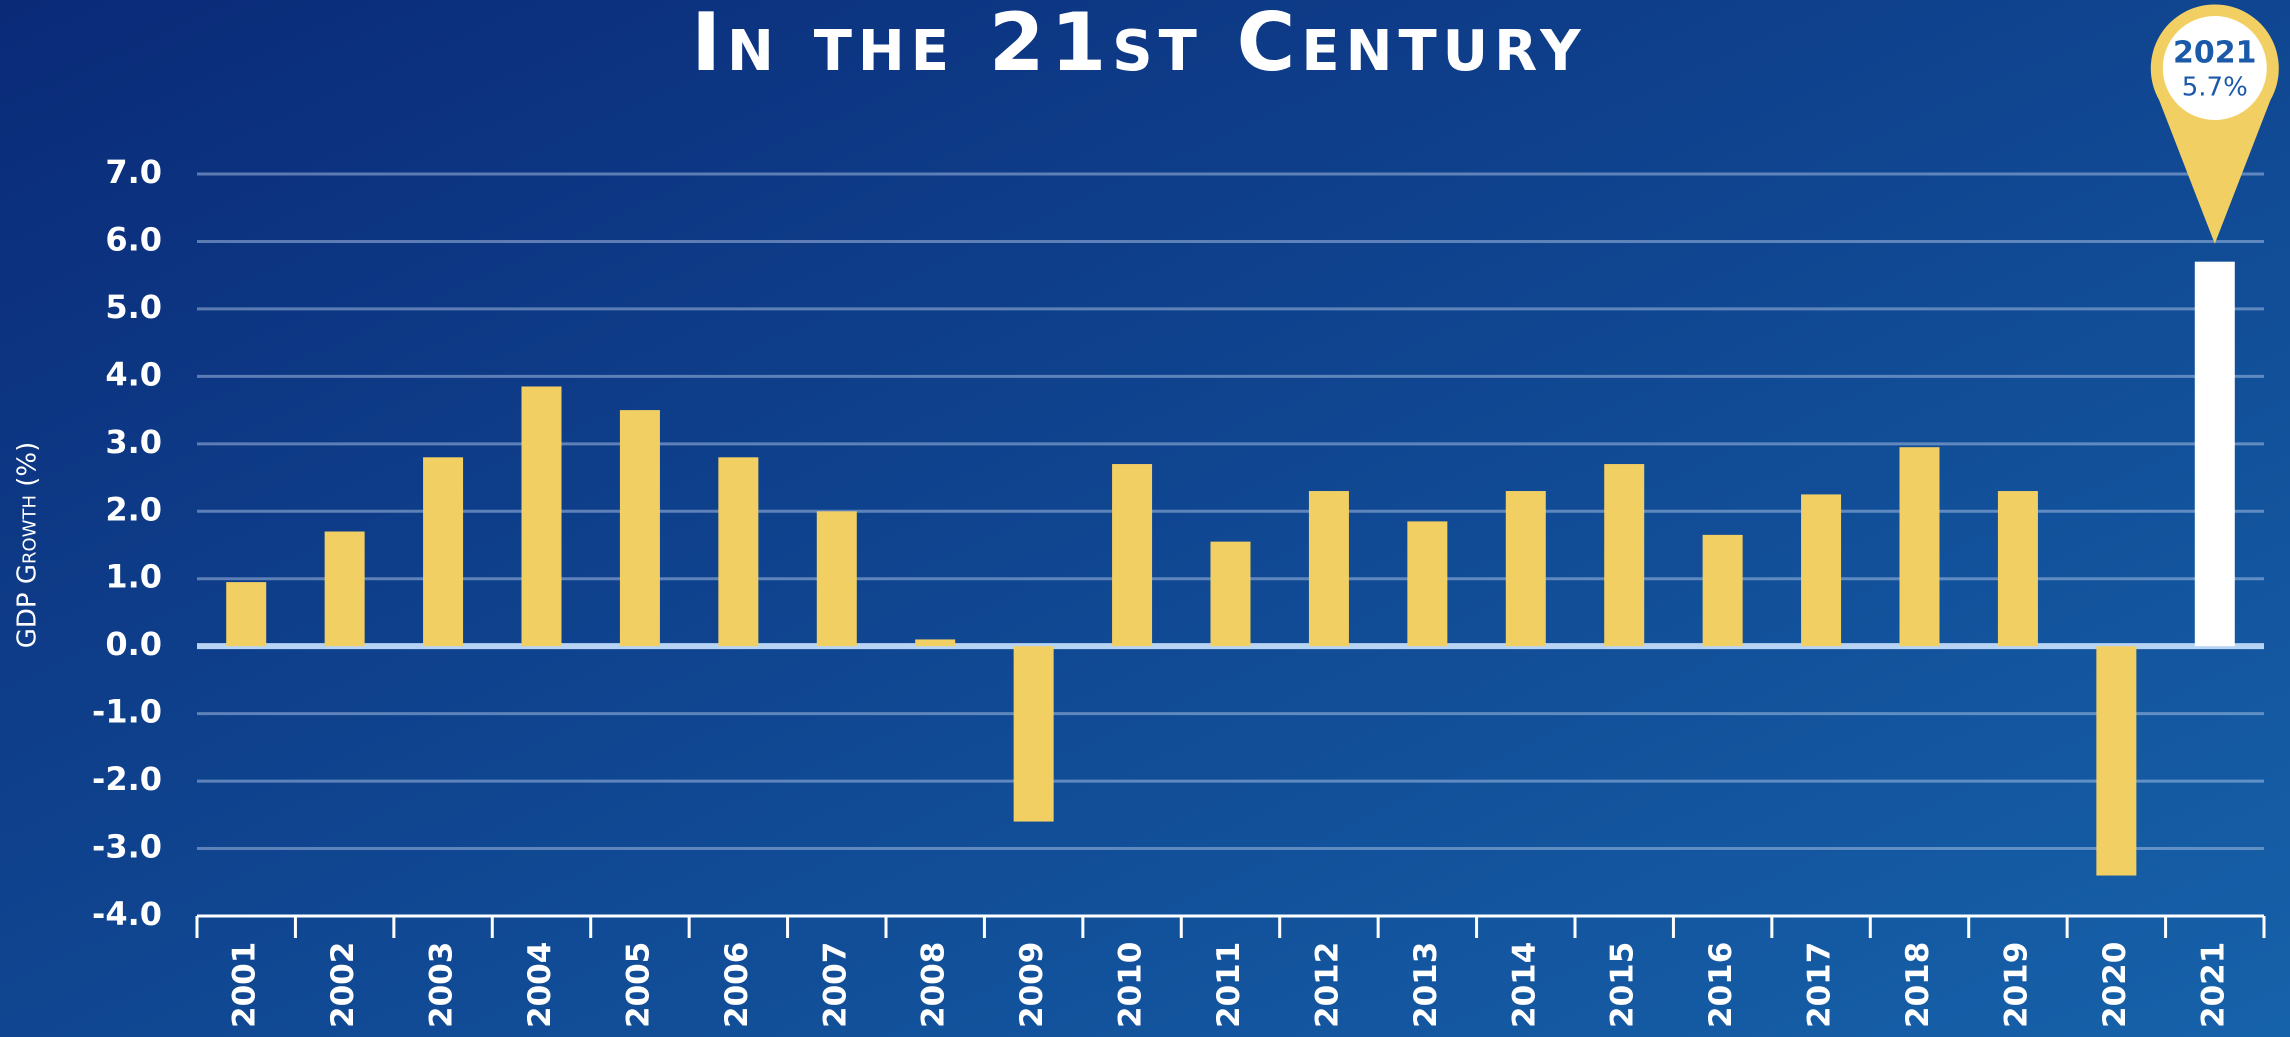  What do you see at coordinates (133, 172) in the screenshot?
I see `y-tick-label: 7.0` at bounding box center [133, 172].